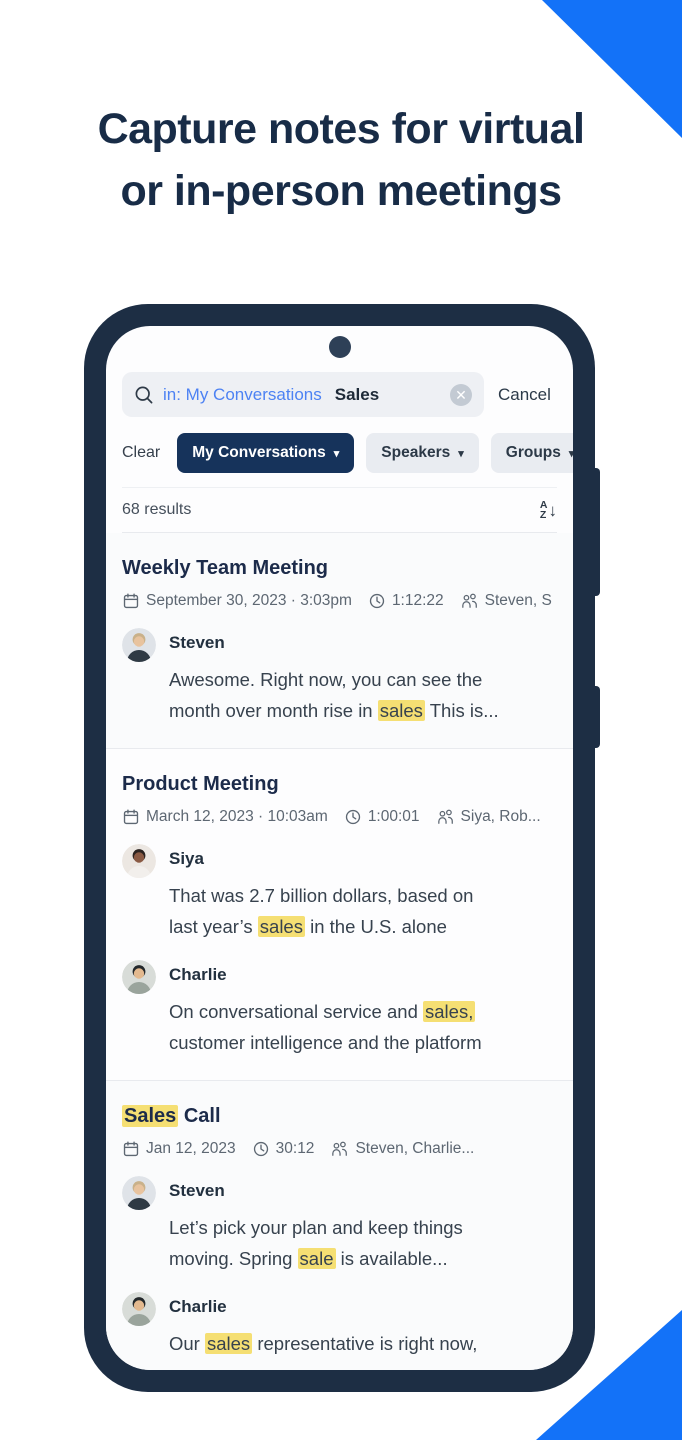  I want to click on clear-filters-button: Clear, so click(141, 452).